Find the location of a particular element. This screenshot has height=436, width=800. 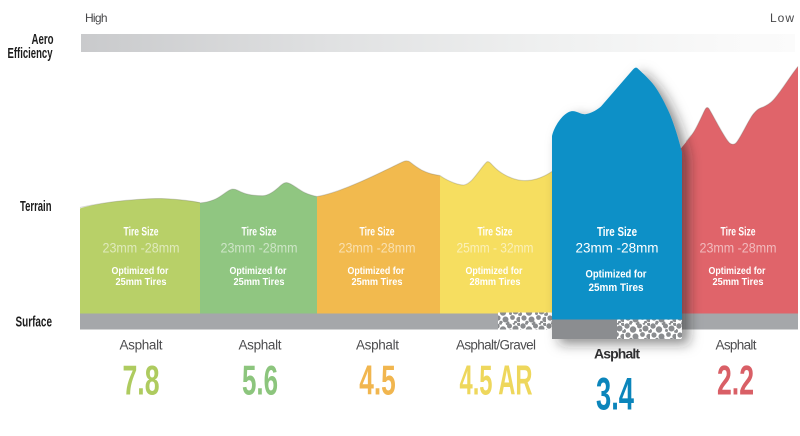

svg-text: 25mm - 32mm is located at coordinates (495, 248).